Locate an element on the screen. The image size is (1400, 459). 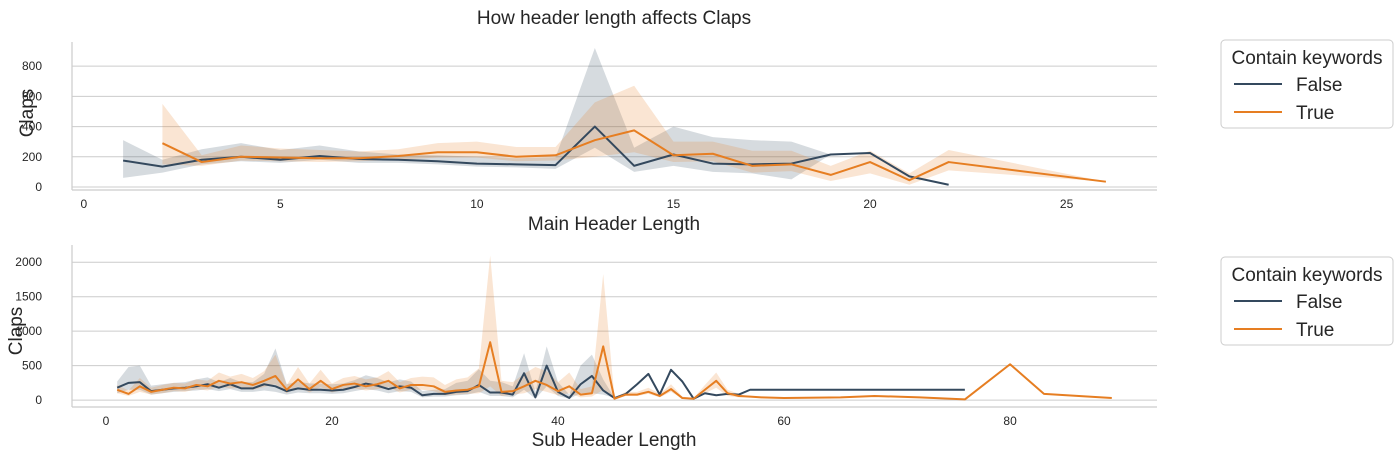
legend-sub: Contain keywords False True is located at coordinates (1307, 301).